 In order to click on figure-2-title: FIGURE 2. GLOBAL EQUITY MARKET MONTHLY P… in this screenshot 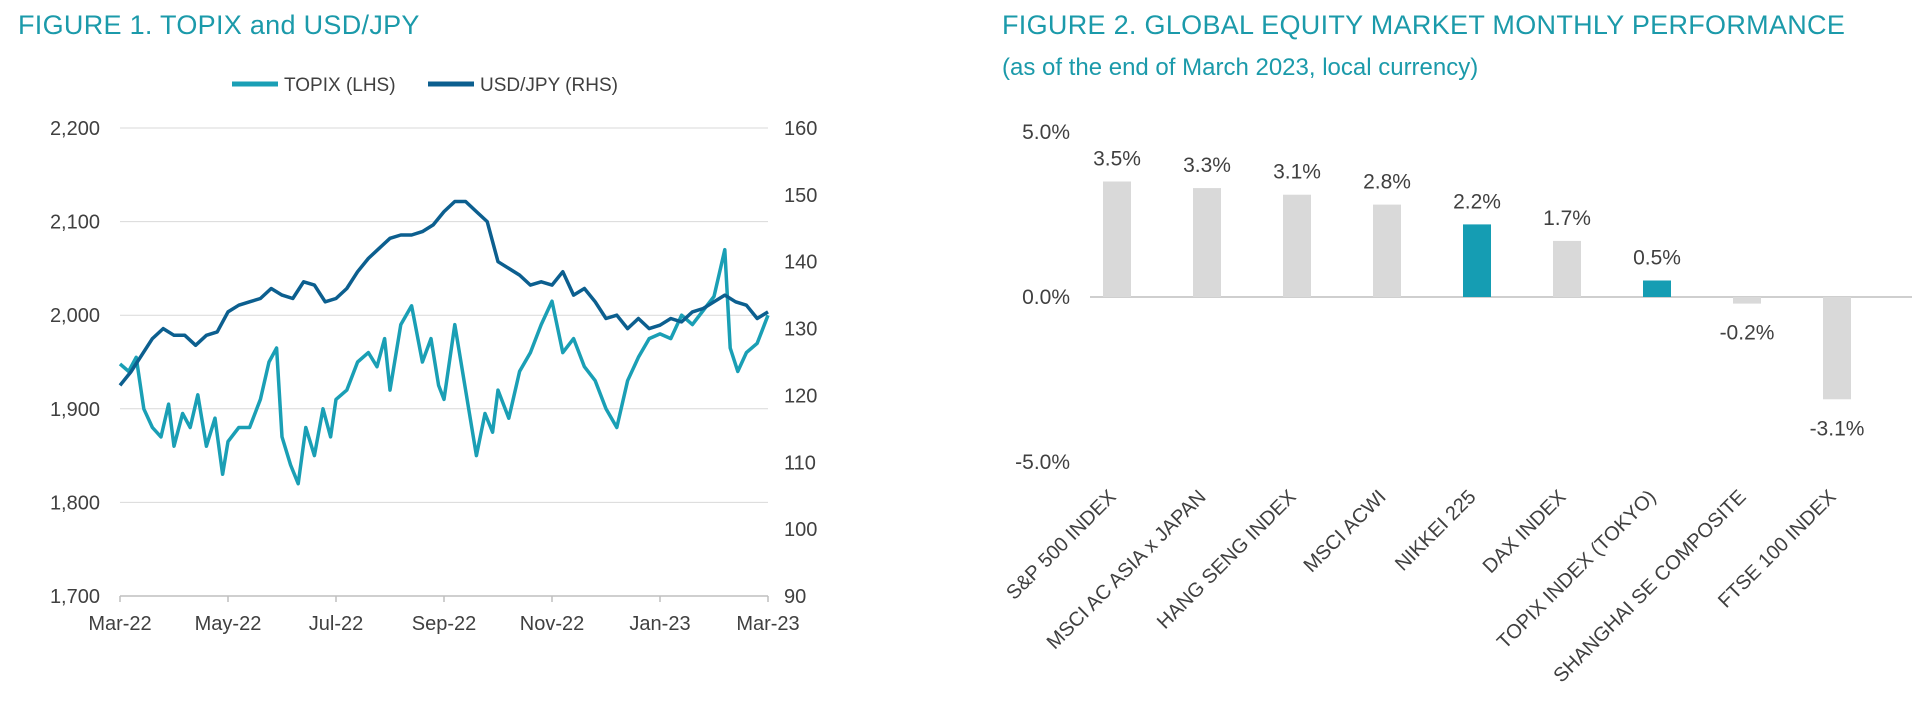, I will do `click(1424, 25)`.